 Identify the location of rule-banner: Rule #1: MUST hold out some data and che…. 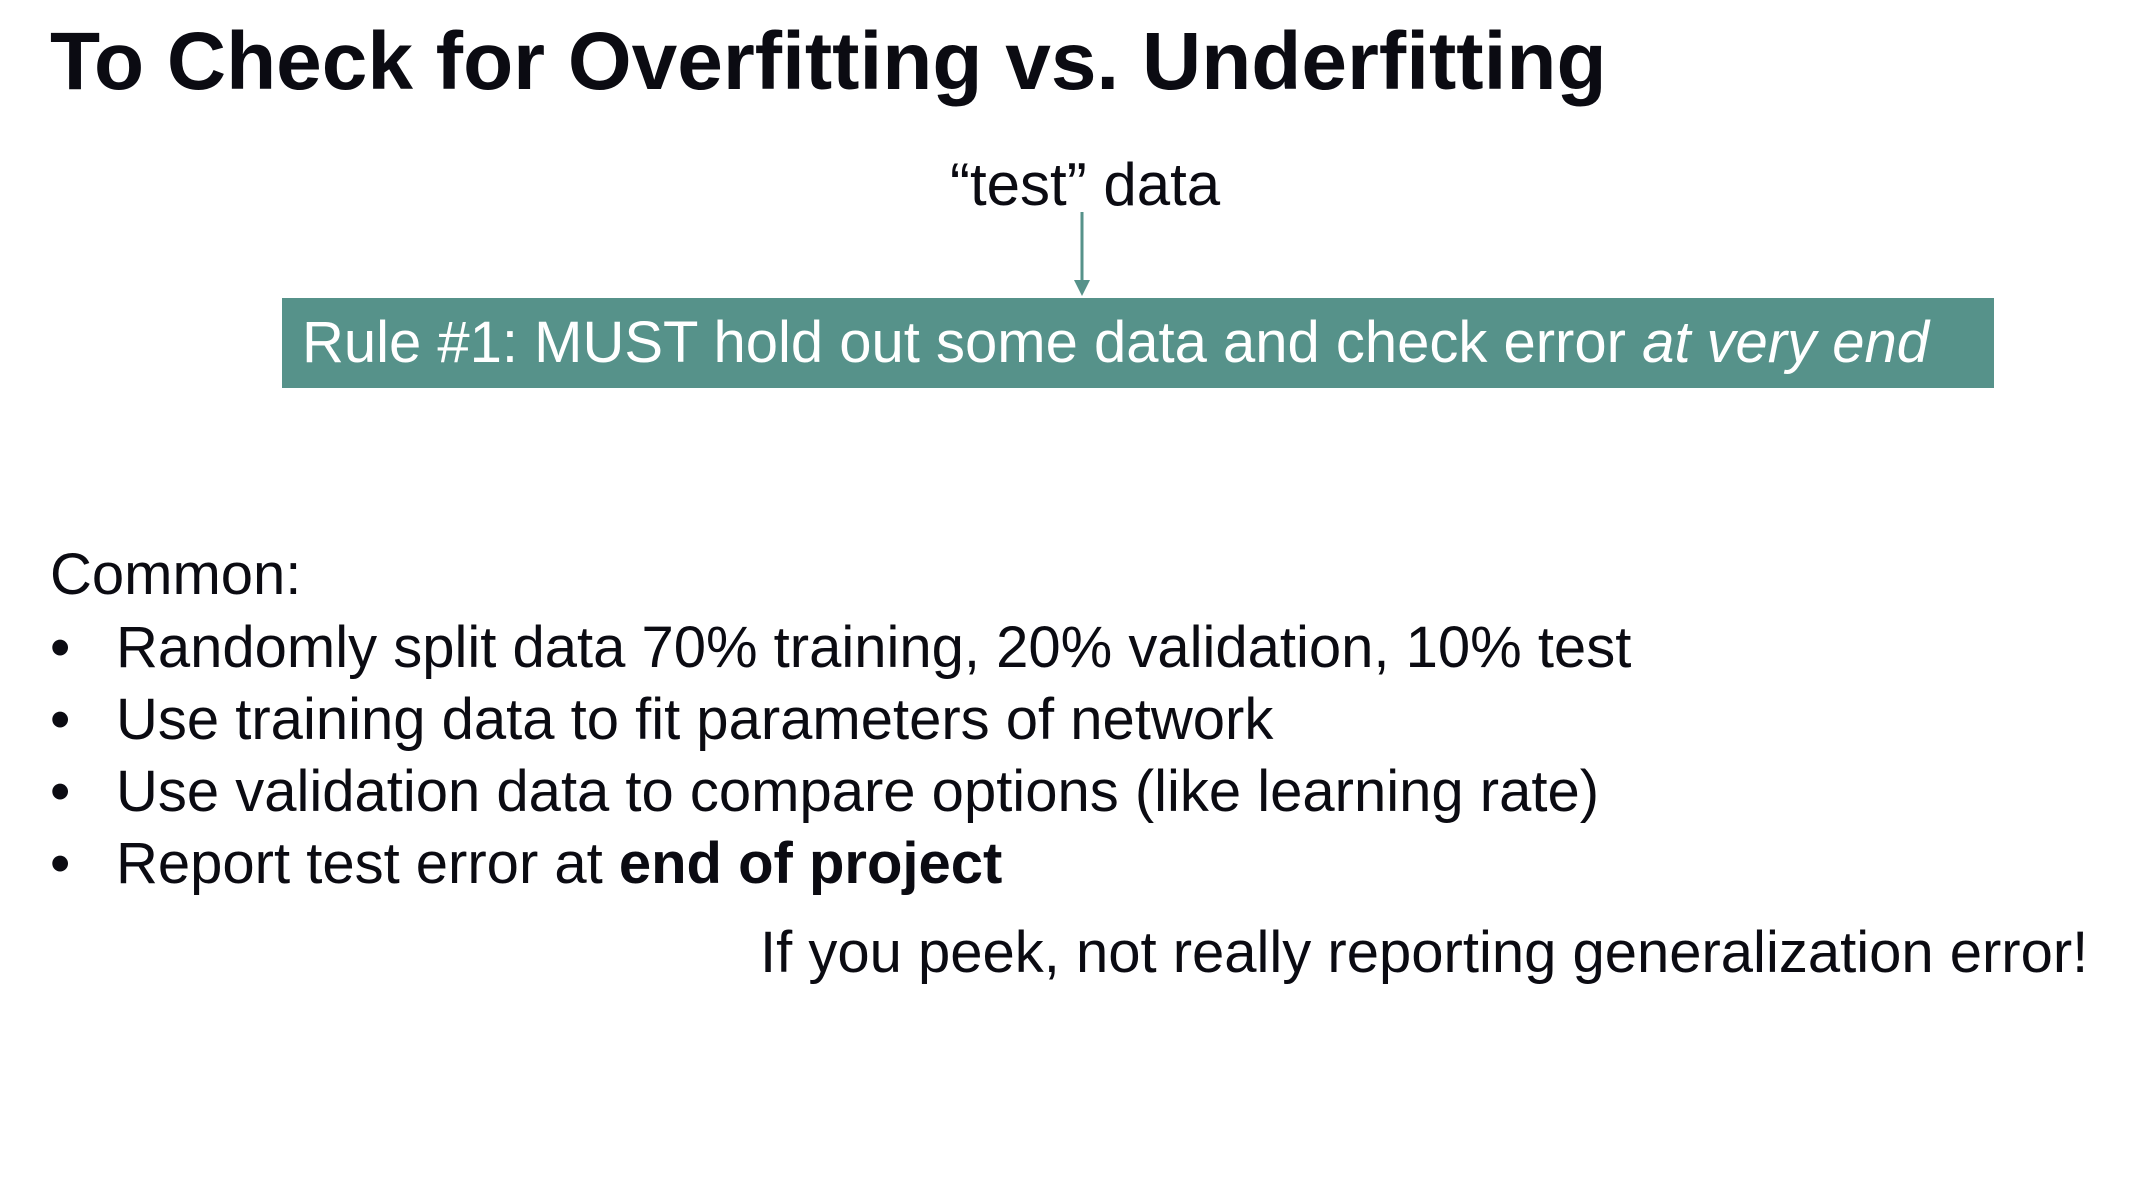
(1138, 343).